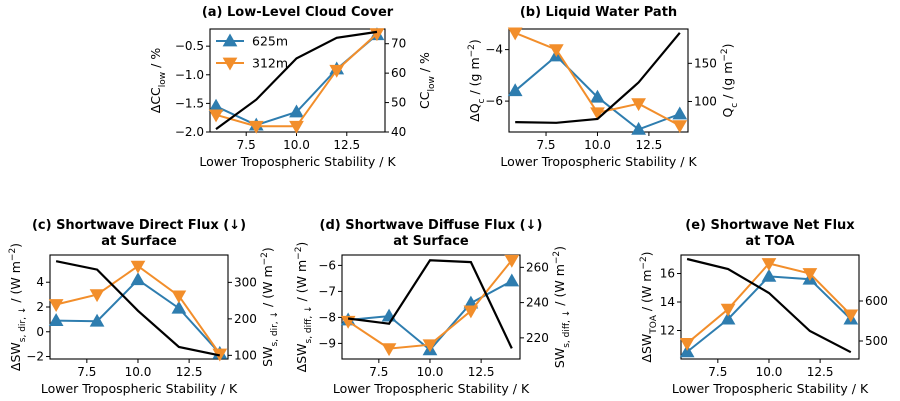 Image resolution: width=900 pixels, height=401 pixels. I want to click on y-right-tick-label: 500, so click(876, 341).